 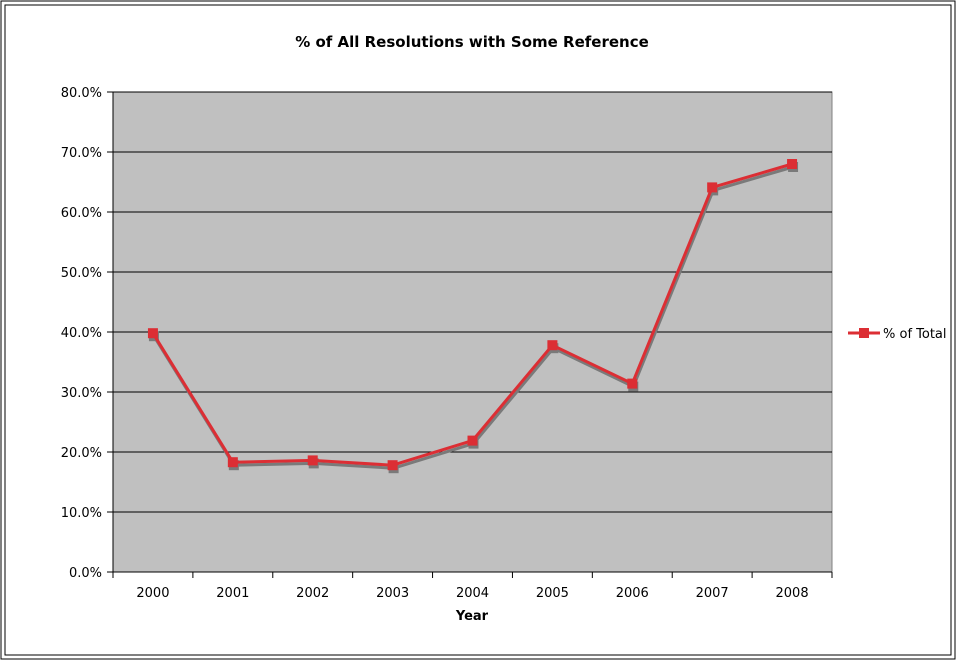 What do you see at coordinates (312, 460) in the screenshot?
I see `data-point-2002` at bounding box center [312, 460].